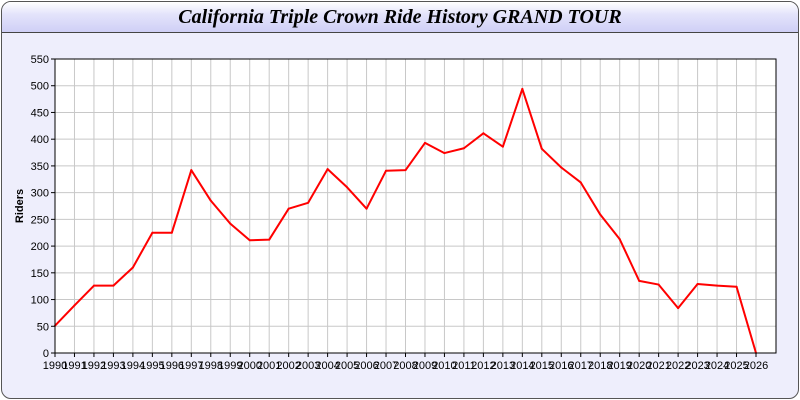 The height and width of the screenshot is (400, 800). Describe the element at coordinates (269, 366) in the screenshot. I see `x-tick-label: 2001` at that location.